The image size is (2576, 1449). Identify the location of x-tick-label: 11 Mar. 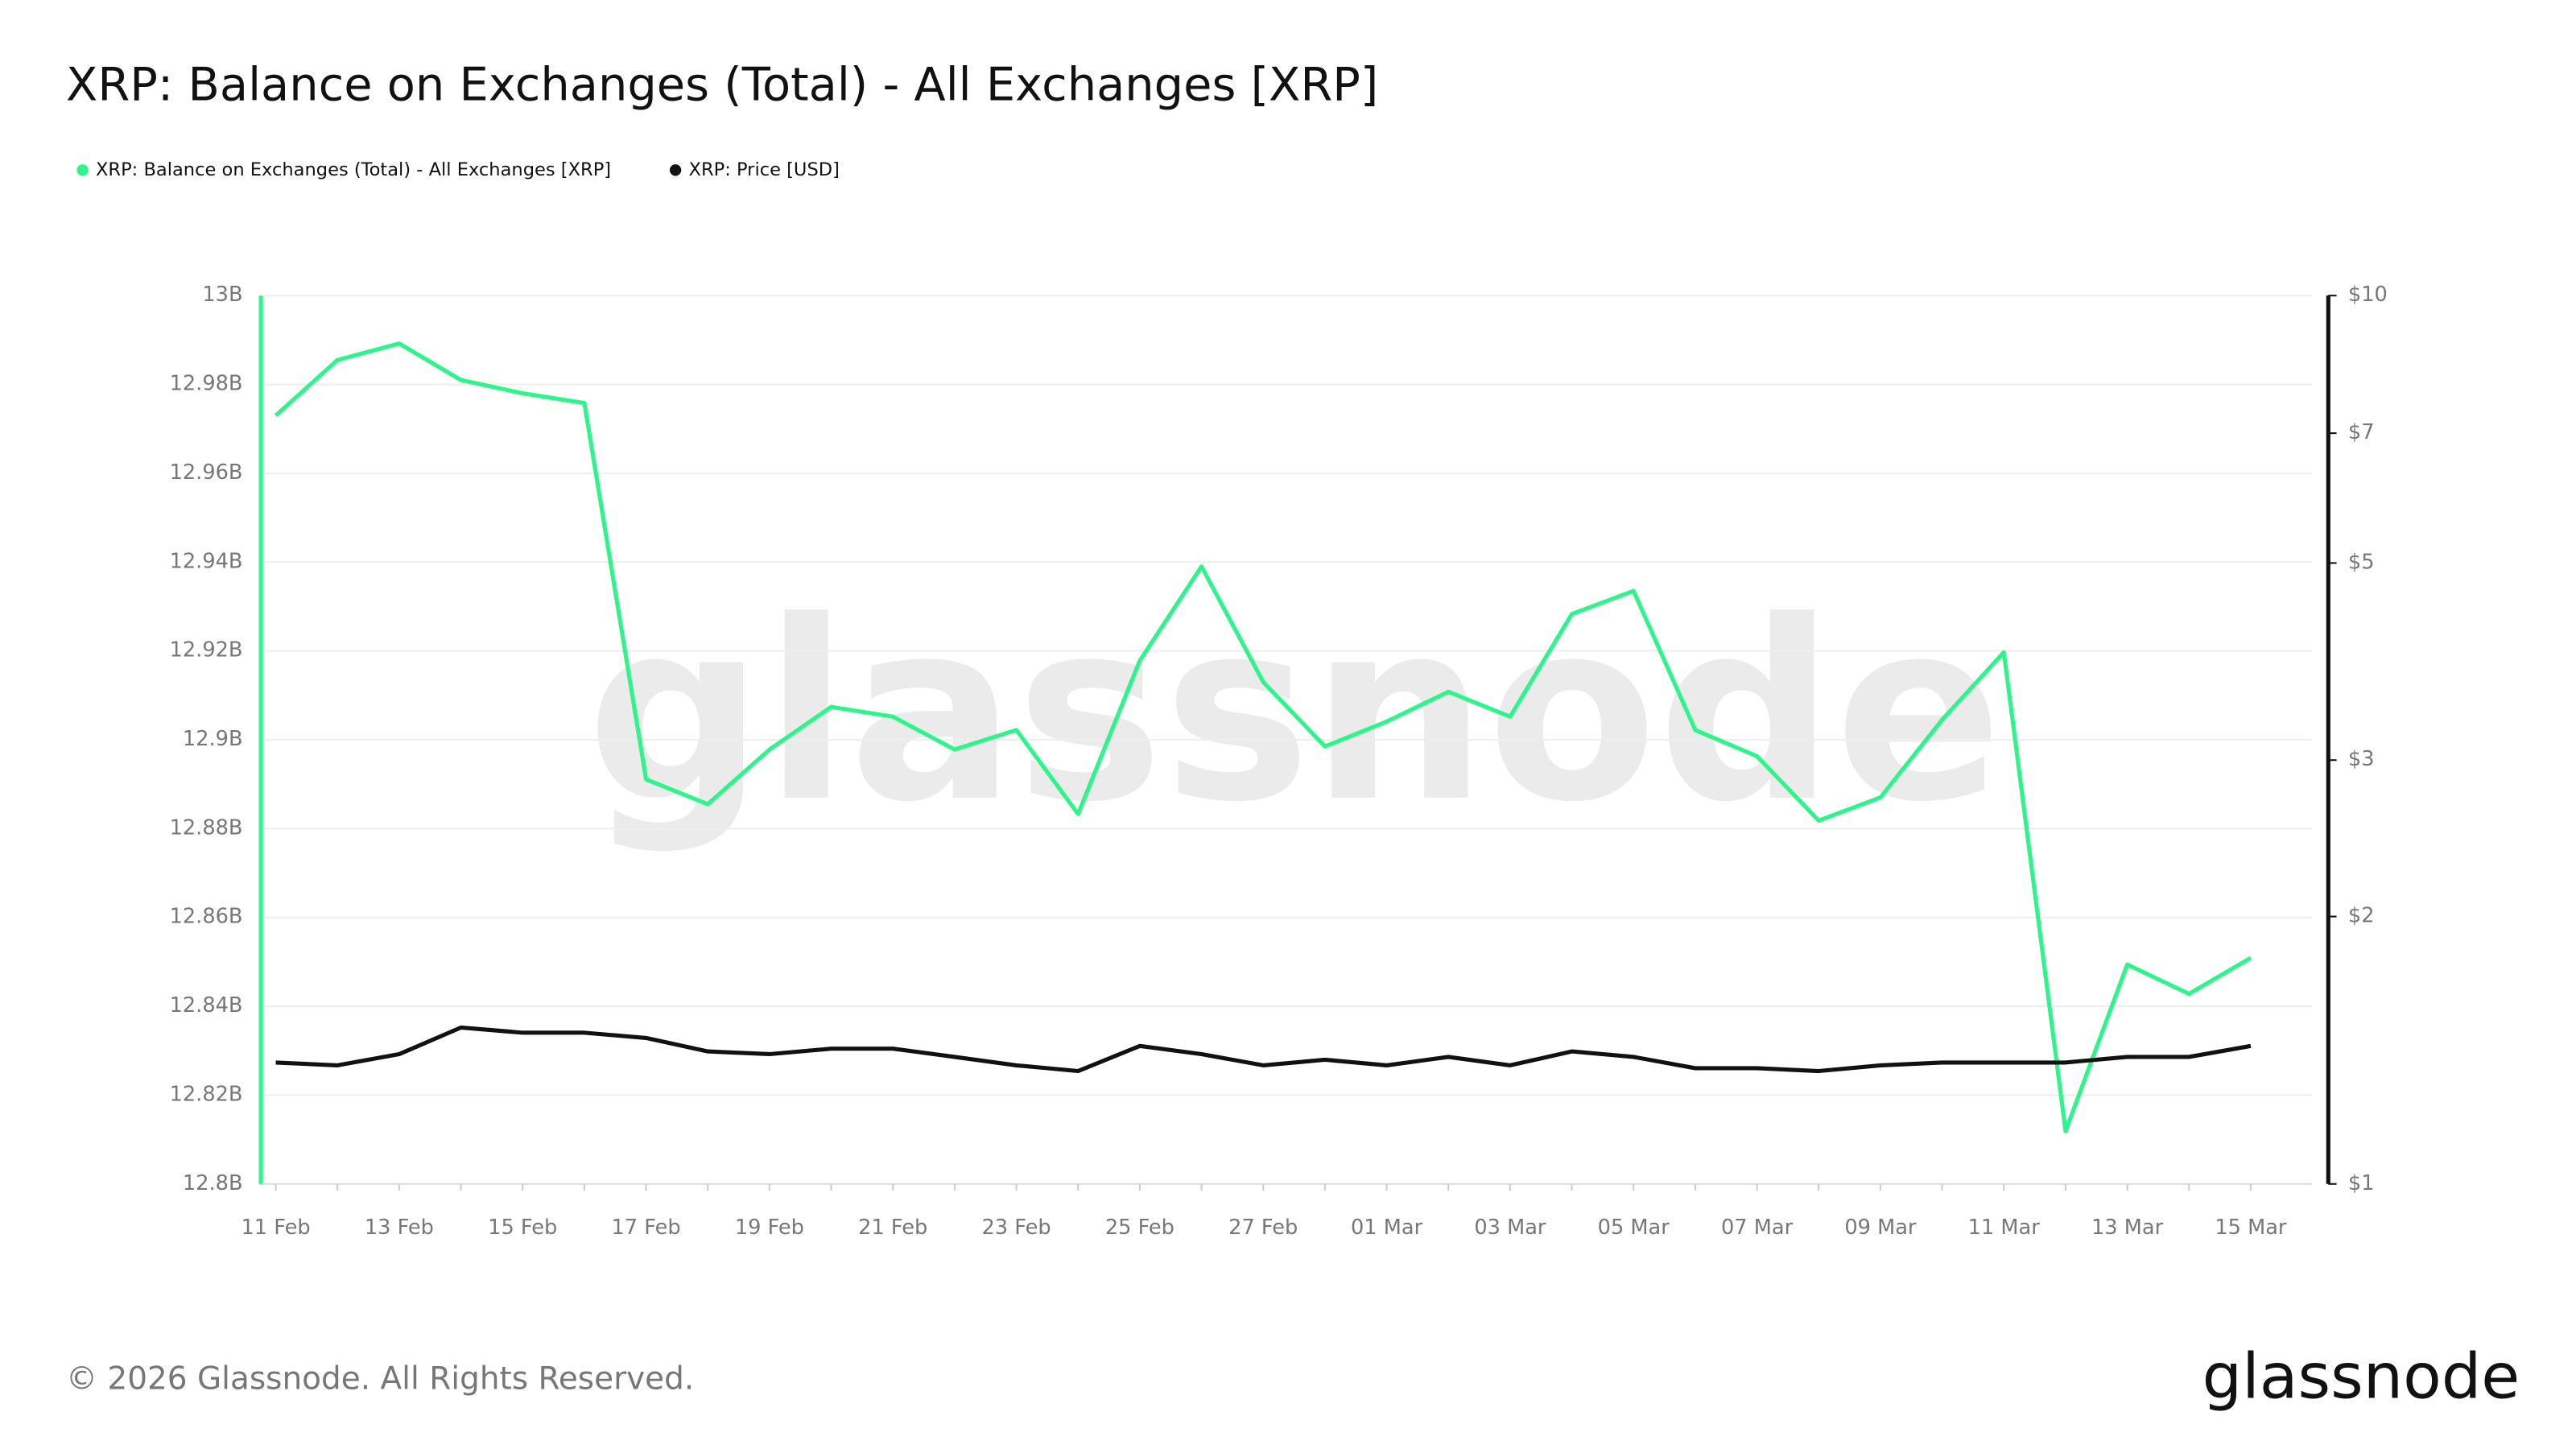
(2004, 1228).